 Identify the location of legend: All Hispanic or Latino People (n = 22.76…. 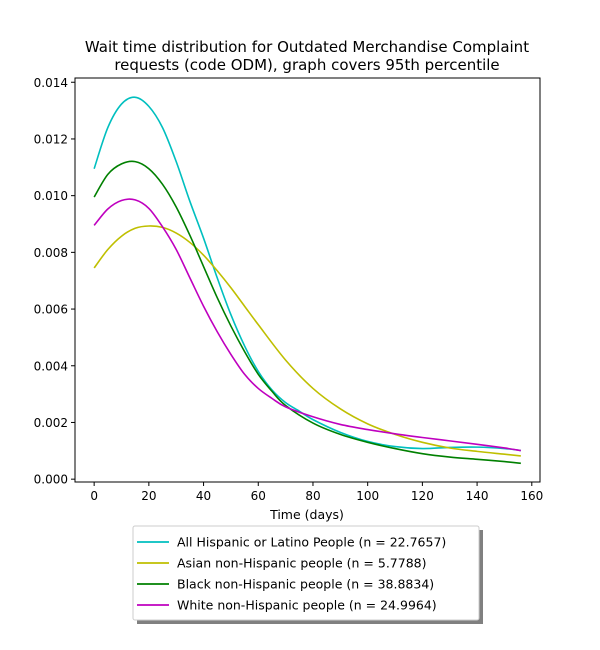
(307, 574).